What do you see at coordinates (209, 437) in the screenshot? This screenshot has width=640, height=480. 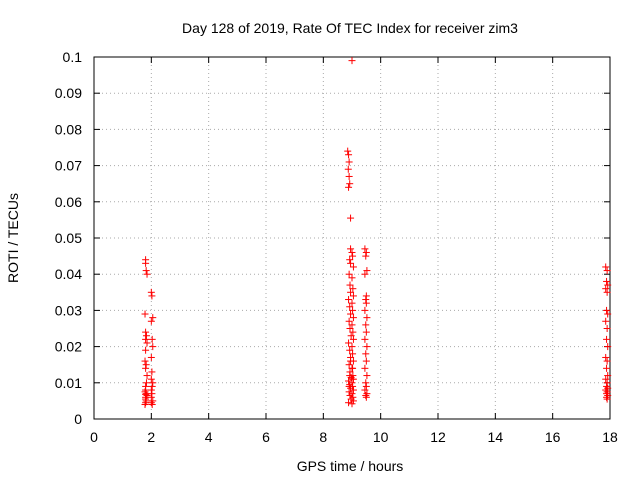 I see `x-tick-label: 4` at bounding box center [209, 437].